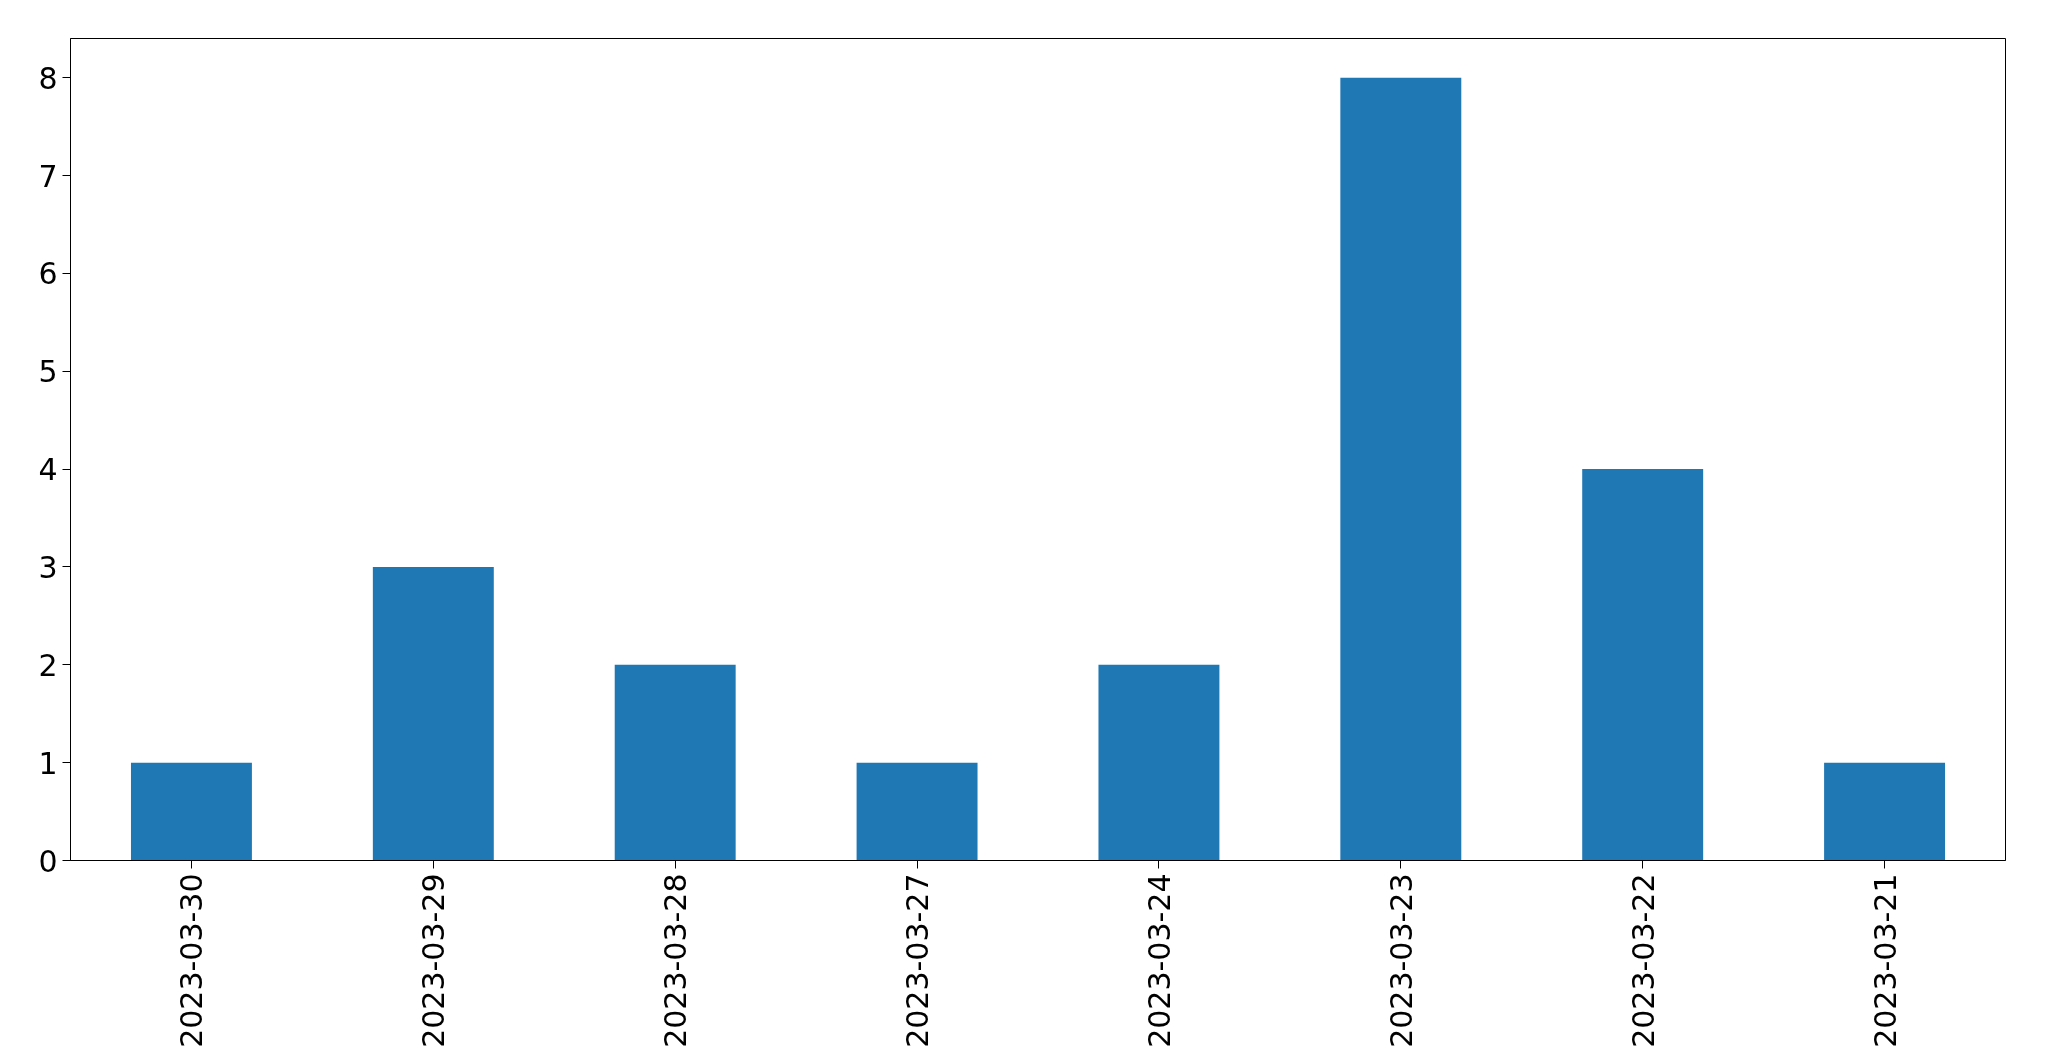  What do you see at coordinates (1401, 960) in the screenshot?
I see `x-tick-label: 2023-03-23` at bounding box center [1401, 960].